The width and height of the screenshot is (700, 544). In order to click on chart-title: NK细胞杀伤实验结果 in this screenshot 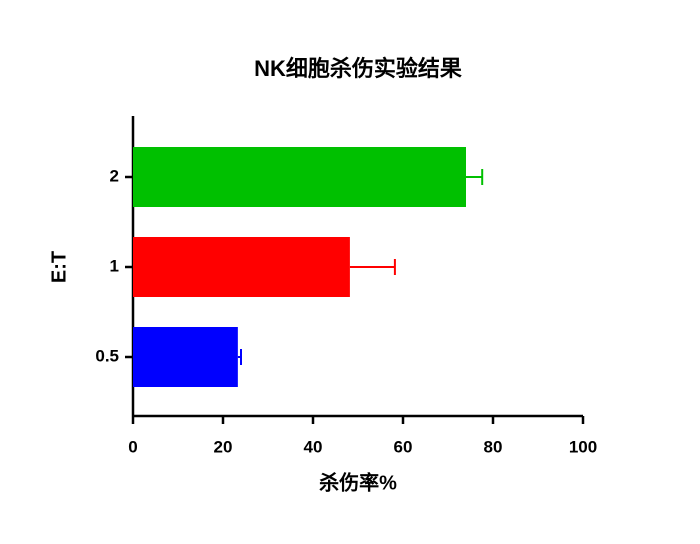, I will do `click(358, 68)`.